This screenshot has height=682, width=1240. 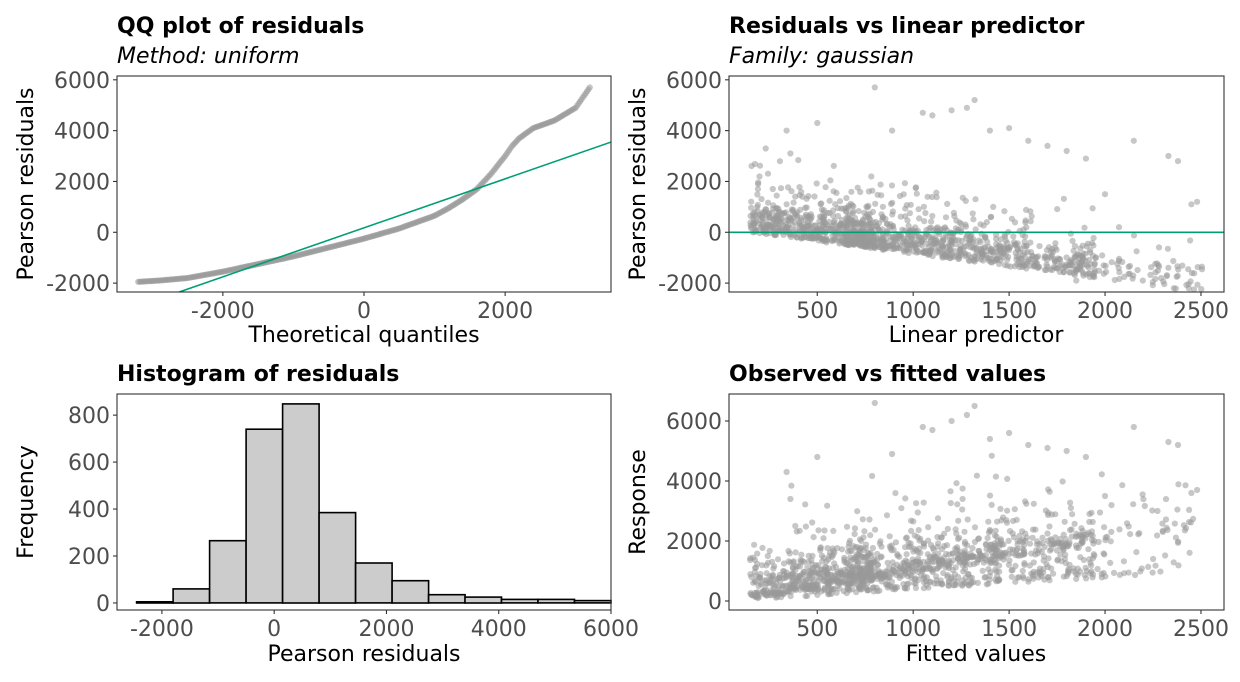 I want to click on rlp-y-tick-label: 0, so click(x=715, y=233).